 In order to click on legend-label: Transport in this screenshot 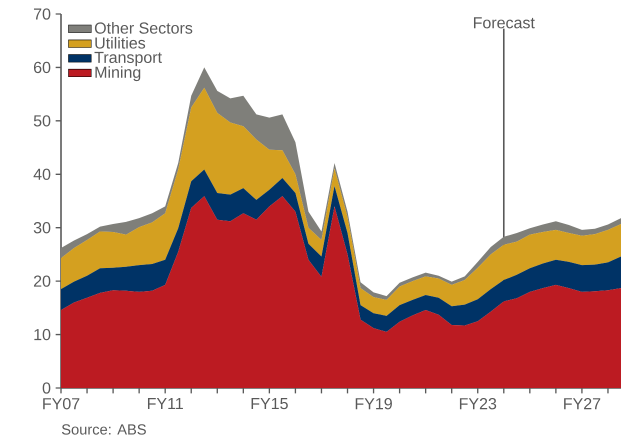, I will do `click(128, 59)`.